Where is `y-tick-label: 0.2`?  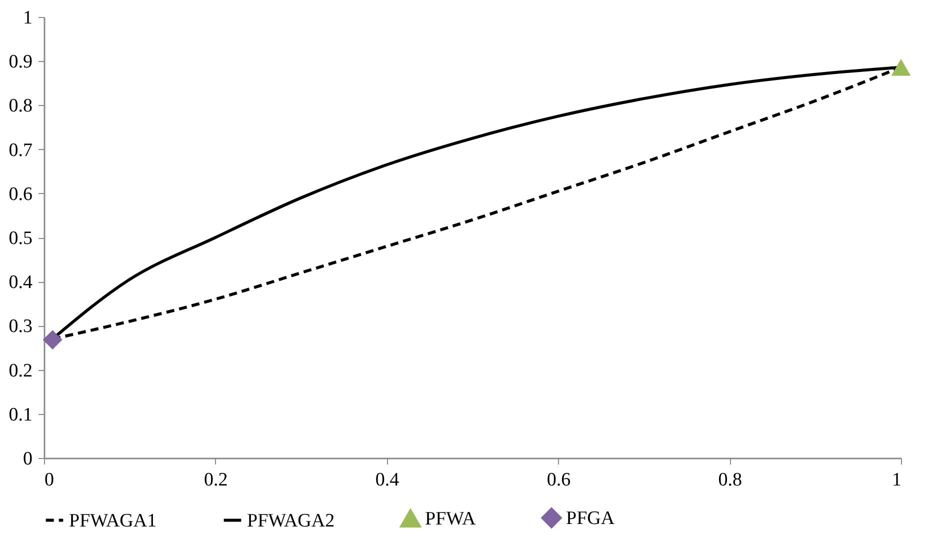
y-tick-label: 0.2 is located at coordinates (20, 371).